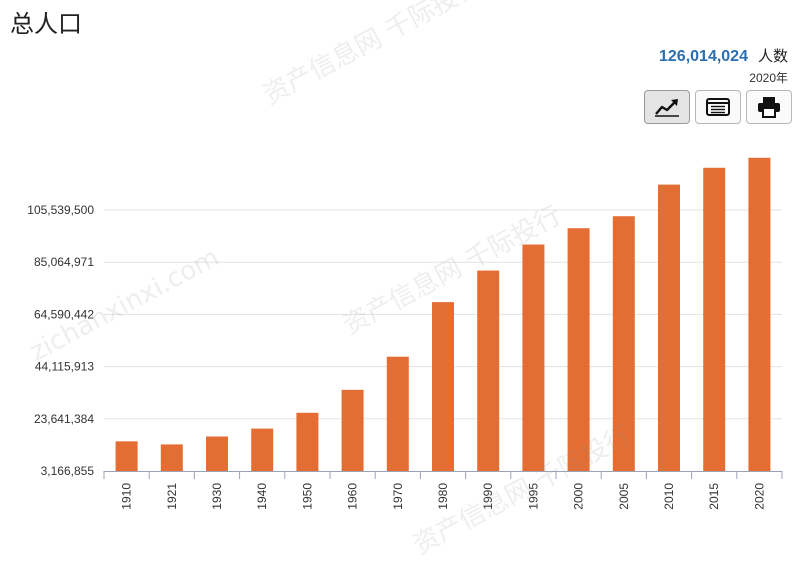  I want to click on bar-1980, so click(443, 386).